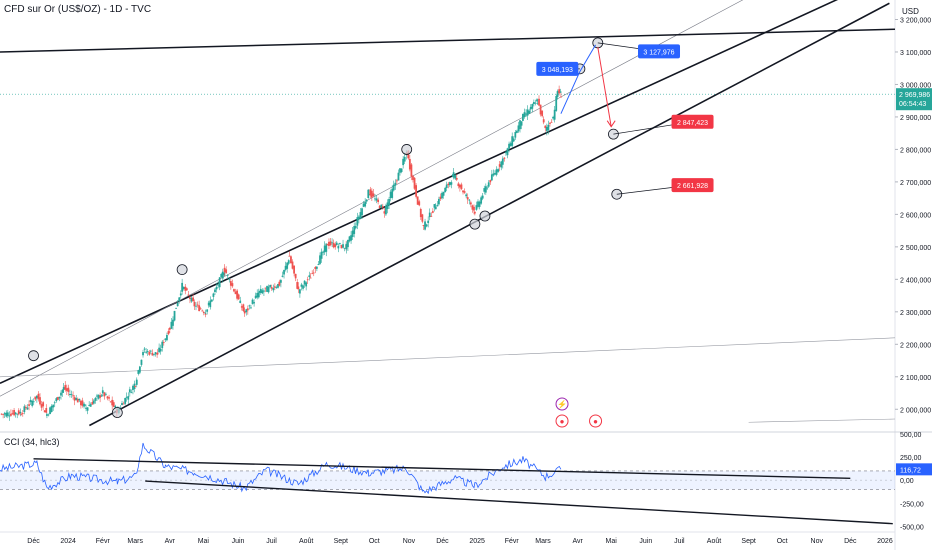  What do you see at coordinates (822, 420) in the screenshot?
I see `short-trend-line` at bounding box center [822, 420].